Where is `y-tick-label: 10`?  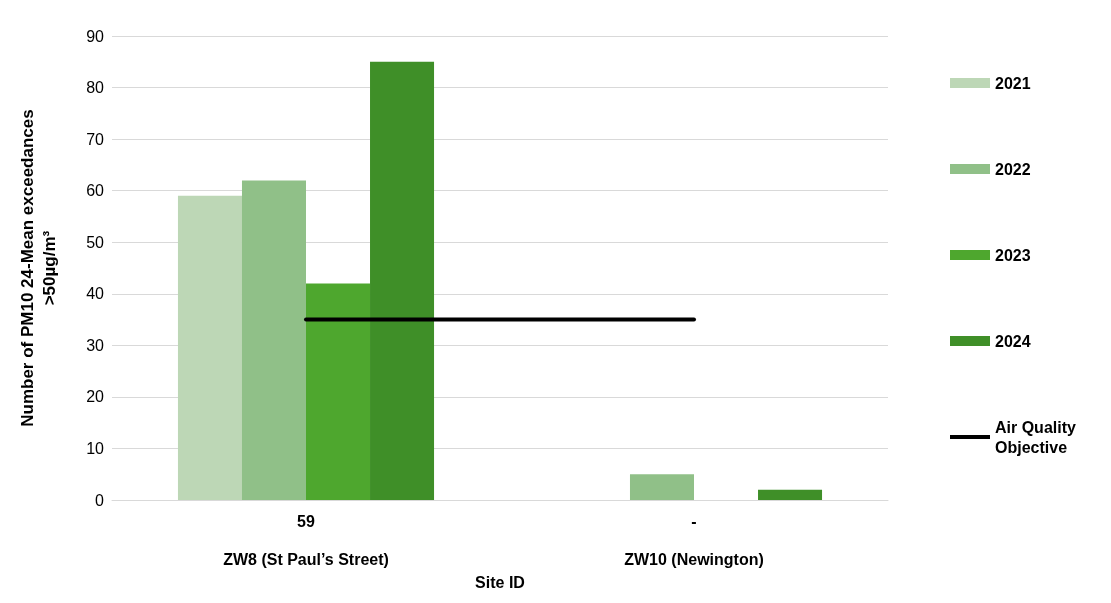 y-tick-label: 10 is located at coordinates (95, 449).